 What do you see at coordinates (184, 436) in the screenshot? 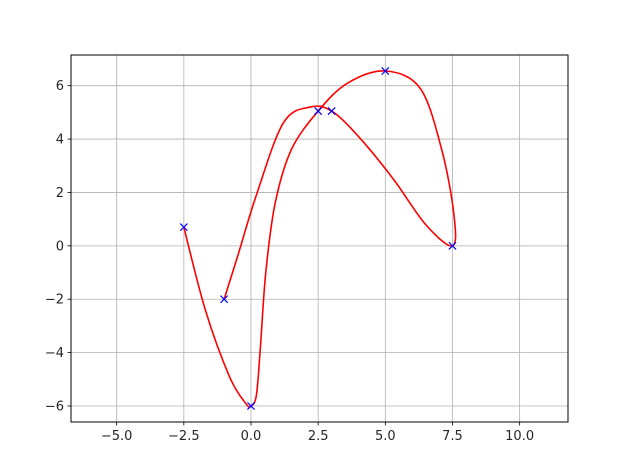
I see `x-tick-label: −2.5` at bounding box center [184, 436].